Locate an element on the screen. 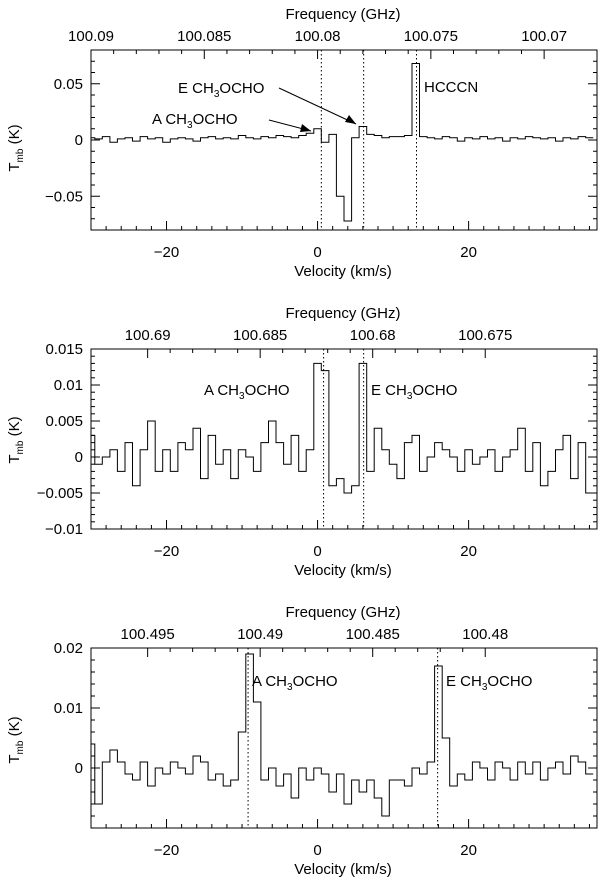 The height and width of the screenshot is (883, 600). bottom-x-tick-label: 0 is located at coordinates (317, 850).